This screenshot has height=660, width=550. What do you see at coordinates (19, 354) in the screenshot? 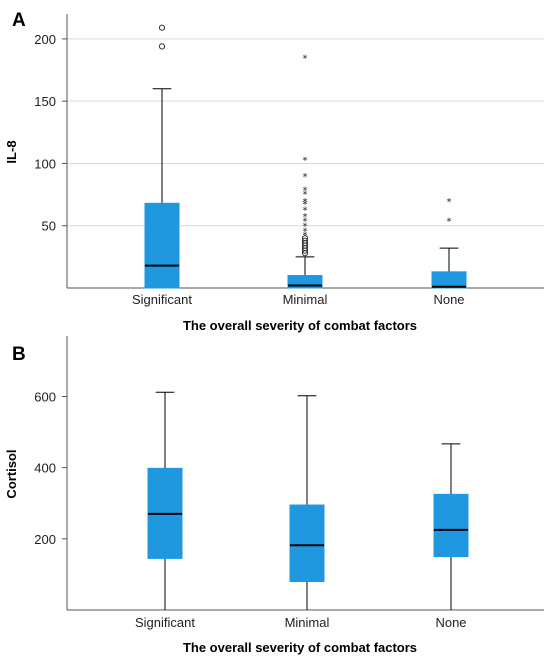
I see `panel-label-b: B` at bounding box center [19, 354].